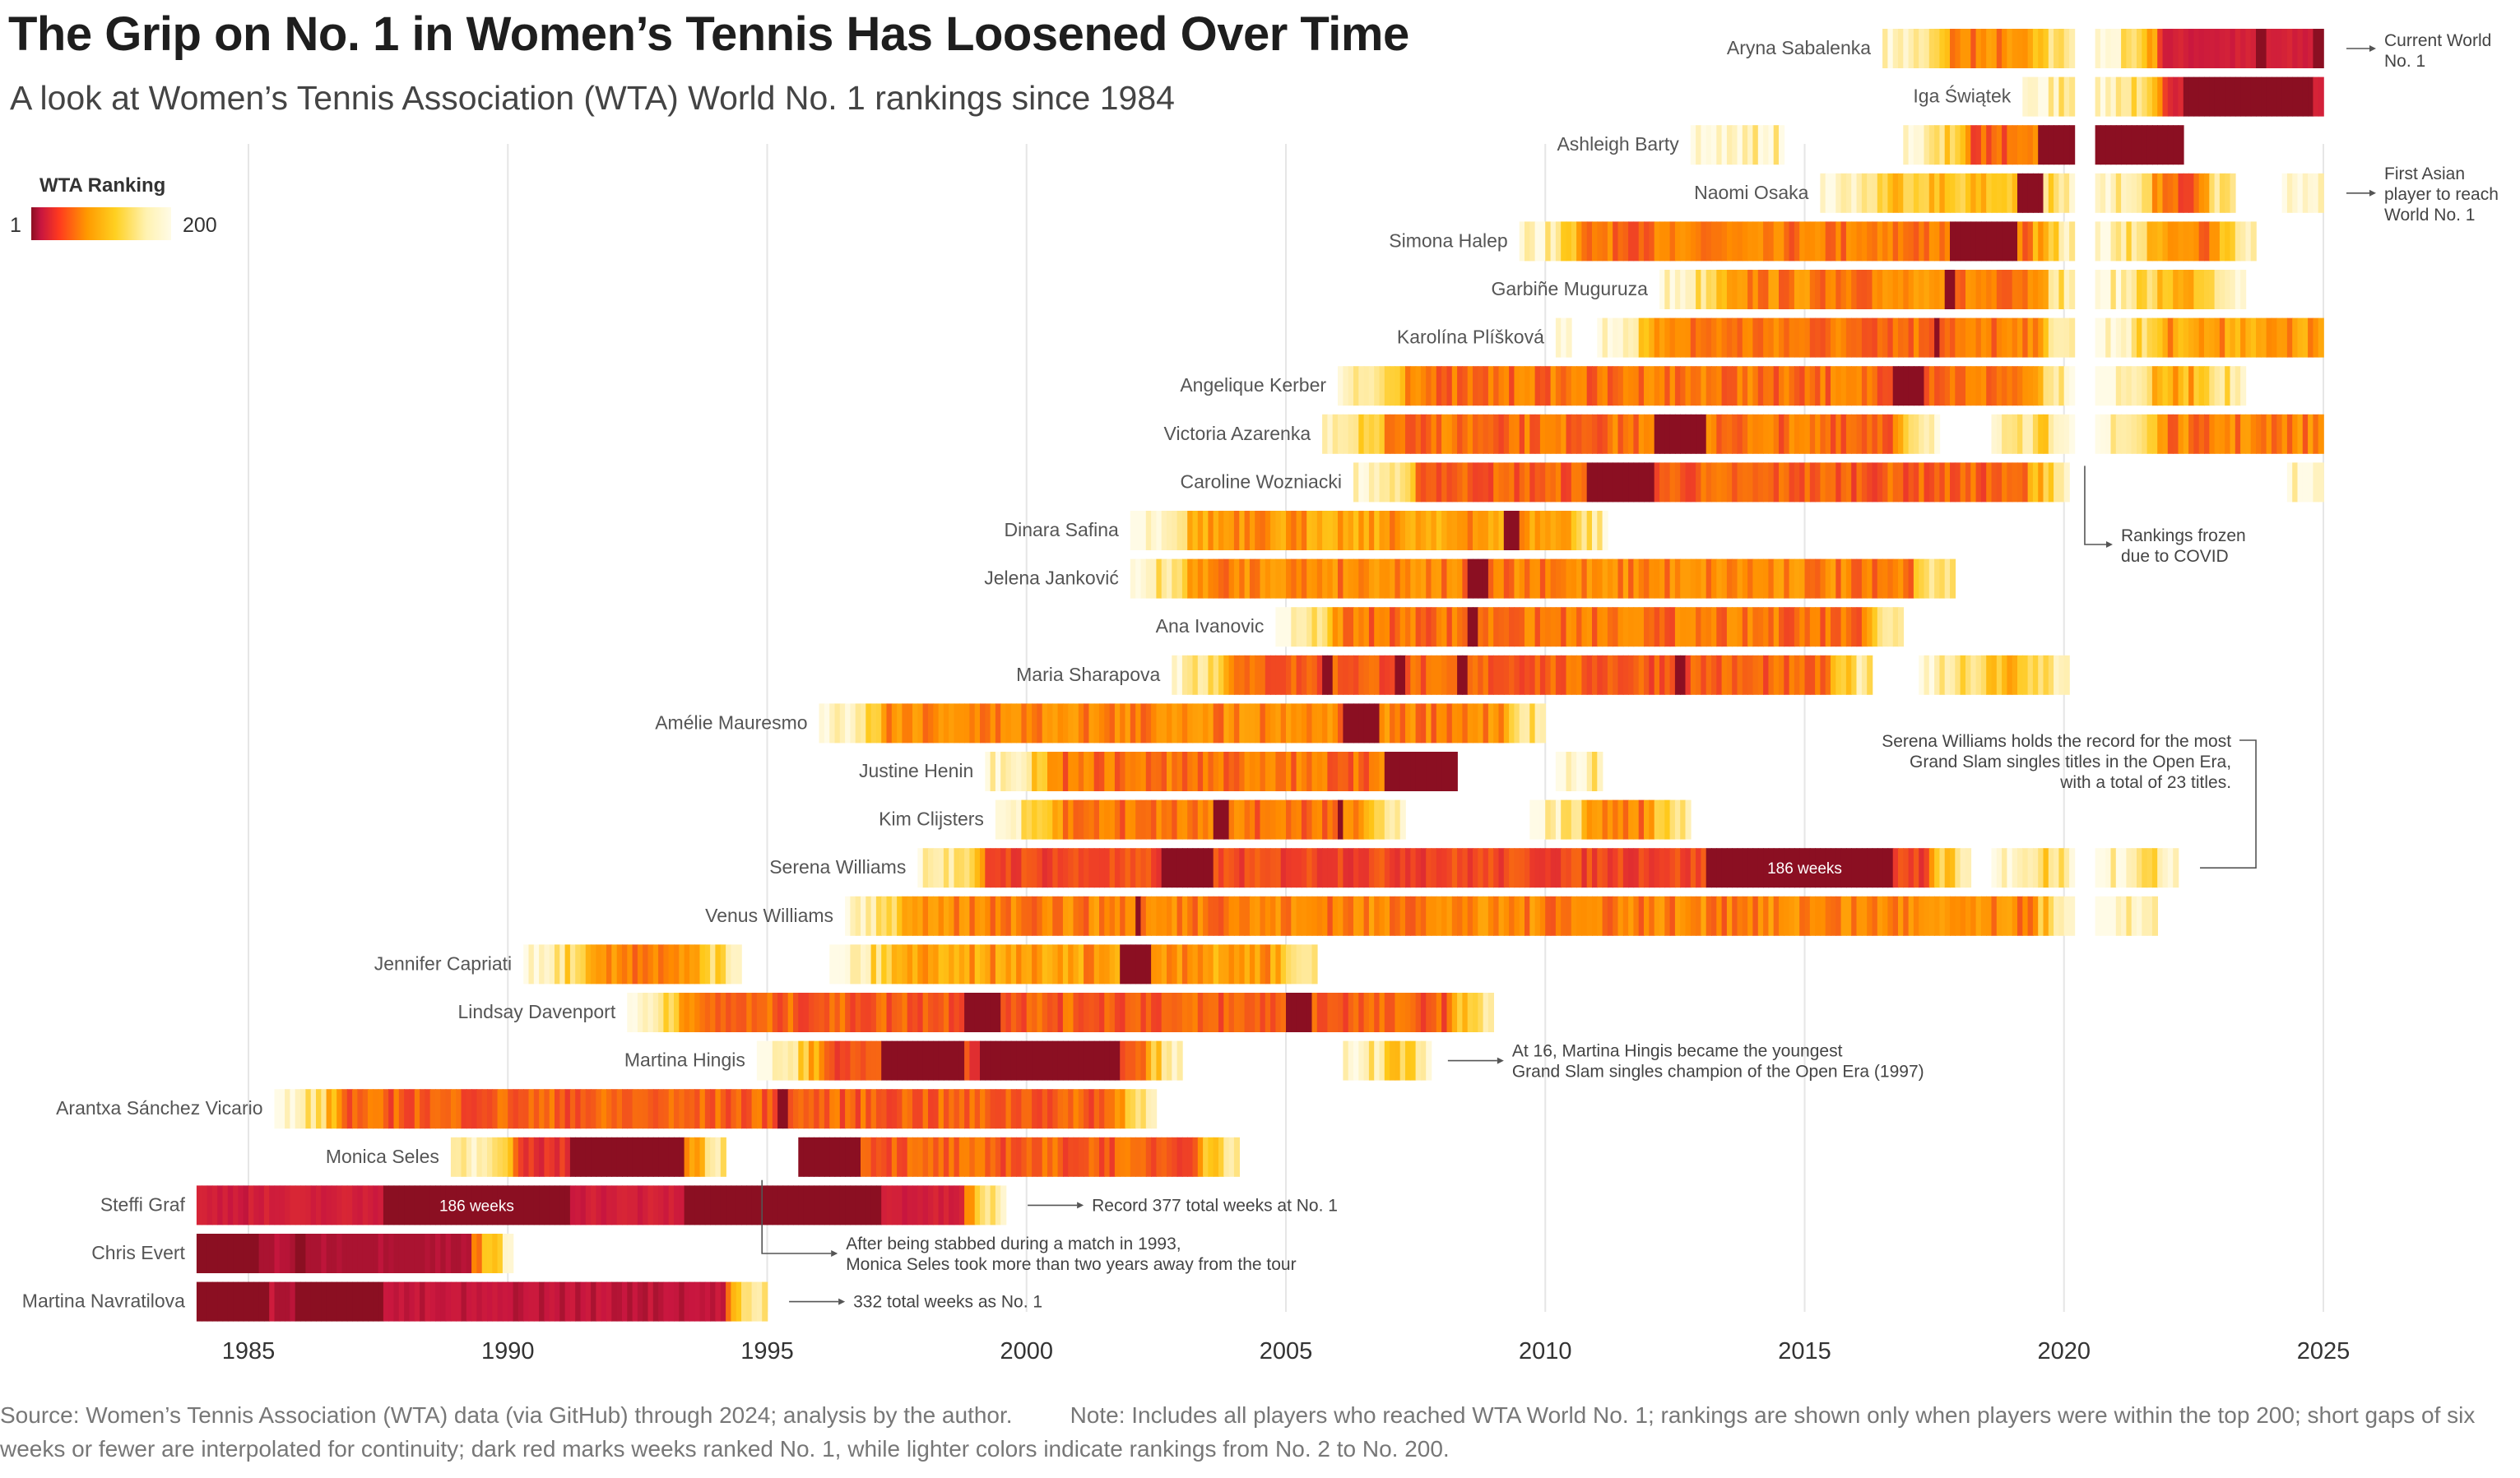  What do you see at coordinates (15, 225) in the screenshot?
I see `legend-min-label: 1` at bounding box center [15, 225].